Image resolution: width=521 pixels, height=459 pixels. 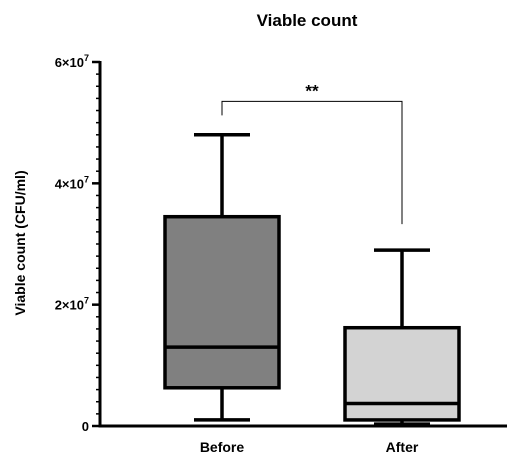 What do you see at coordinates (307, 20) in the screenshot?
I see `chart-title: Viable count` at bounding box center [307, 20].